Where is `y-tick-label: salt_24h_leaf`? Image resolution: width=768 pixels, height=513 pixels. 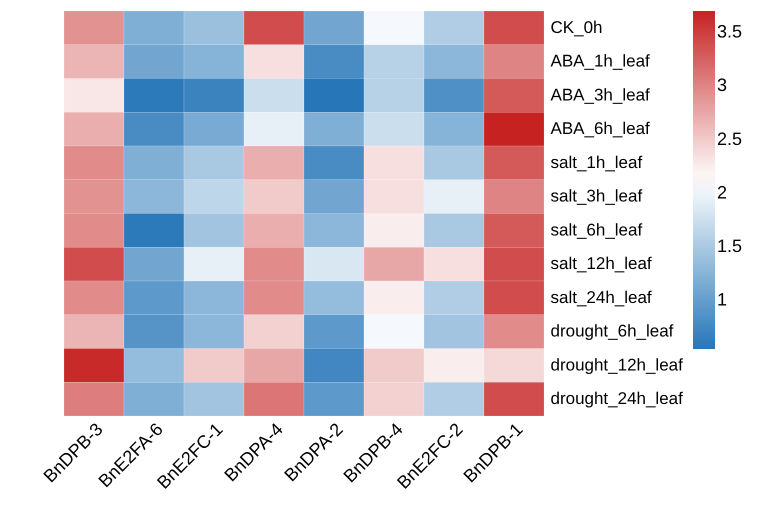 y-tick-label: salt_24h_leaf is located at coordinates (601, 297).